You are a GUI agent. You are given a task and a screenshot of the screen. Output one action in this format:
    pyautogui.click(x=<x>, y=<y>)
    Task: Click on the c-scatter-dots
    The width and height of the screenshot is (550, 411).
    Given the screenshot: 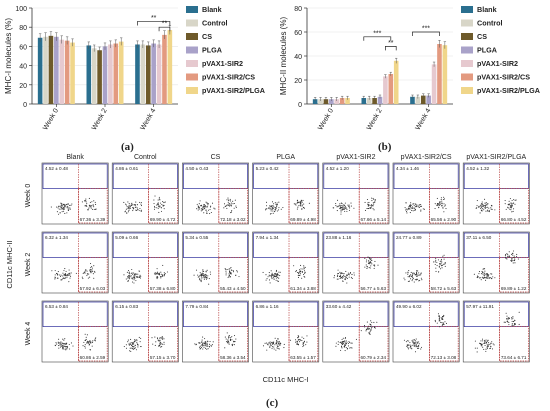 What is the action you would take?
    pyautogui.click(x=356, y=336)
    